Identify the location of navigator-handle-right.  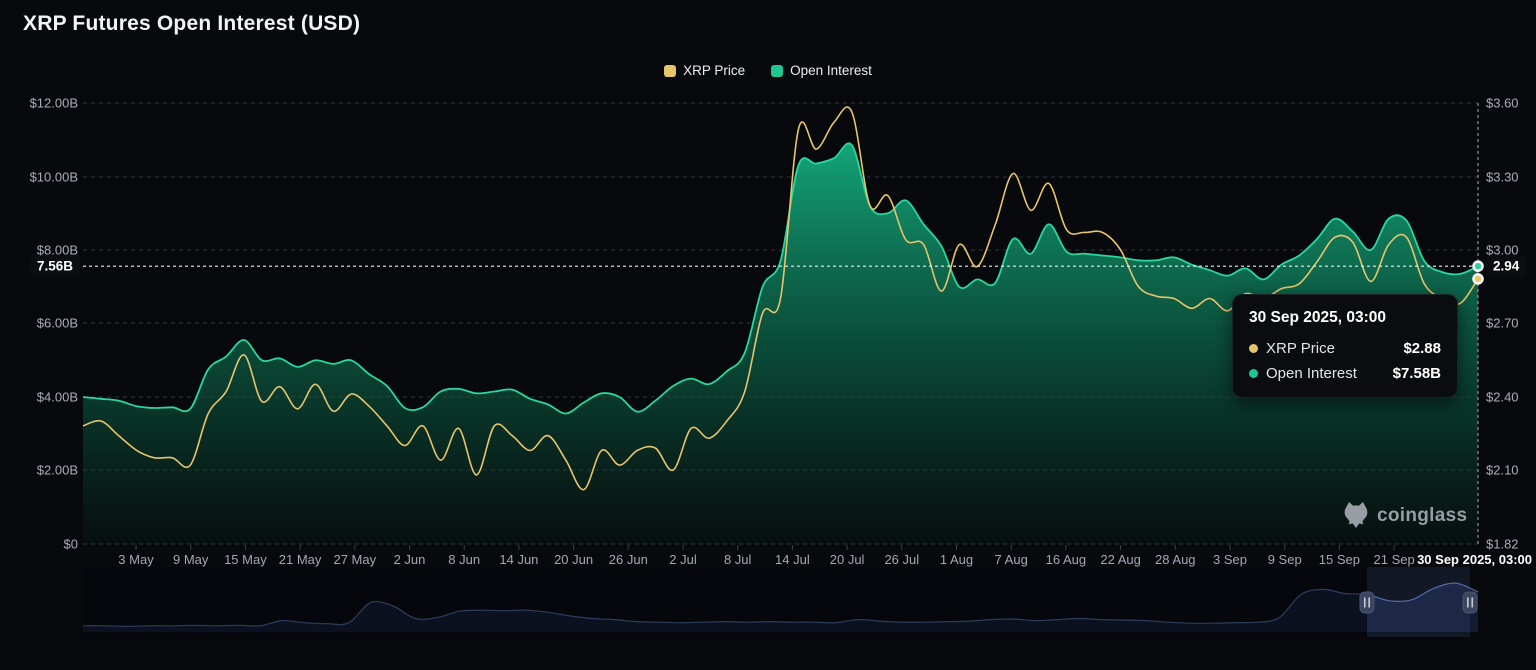
(1470, 602).